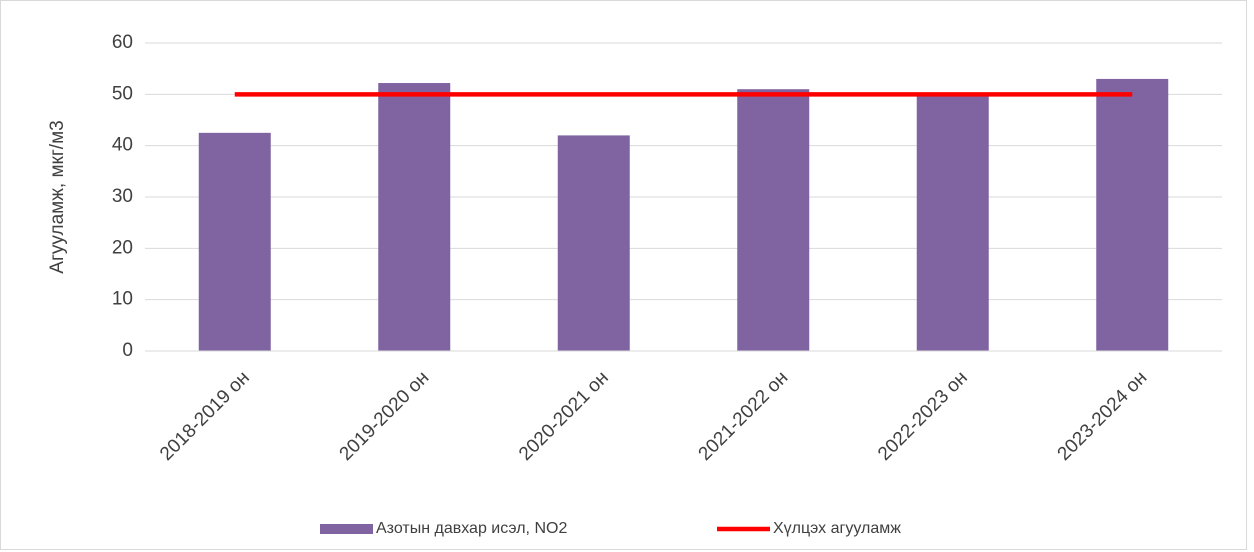 The image size is (1254, 552). What do you see at coordinates (346, 529) in the screenshot?
I see `legend-swatch` at bounding box center [346, 529].